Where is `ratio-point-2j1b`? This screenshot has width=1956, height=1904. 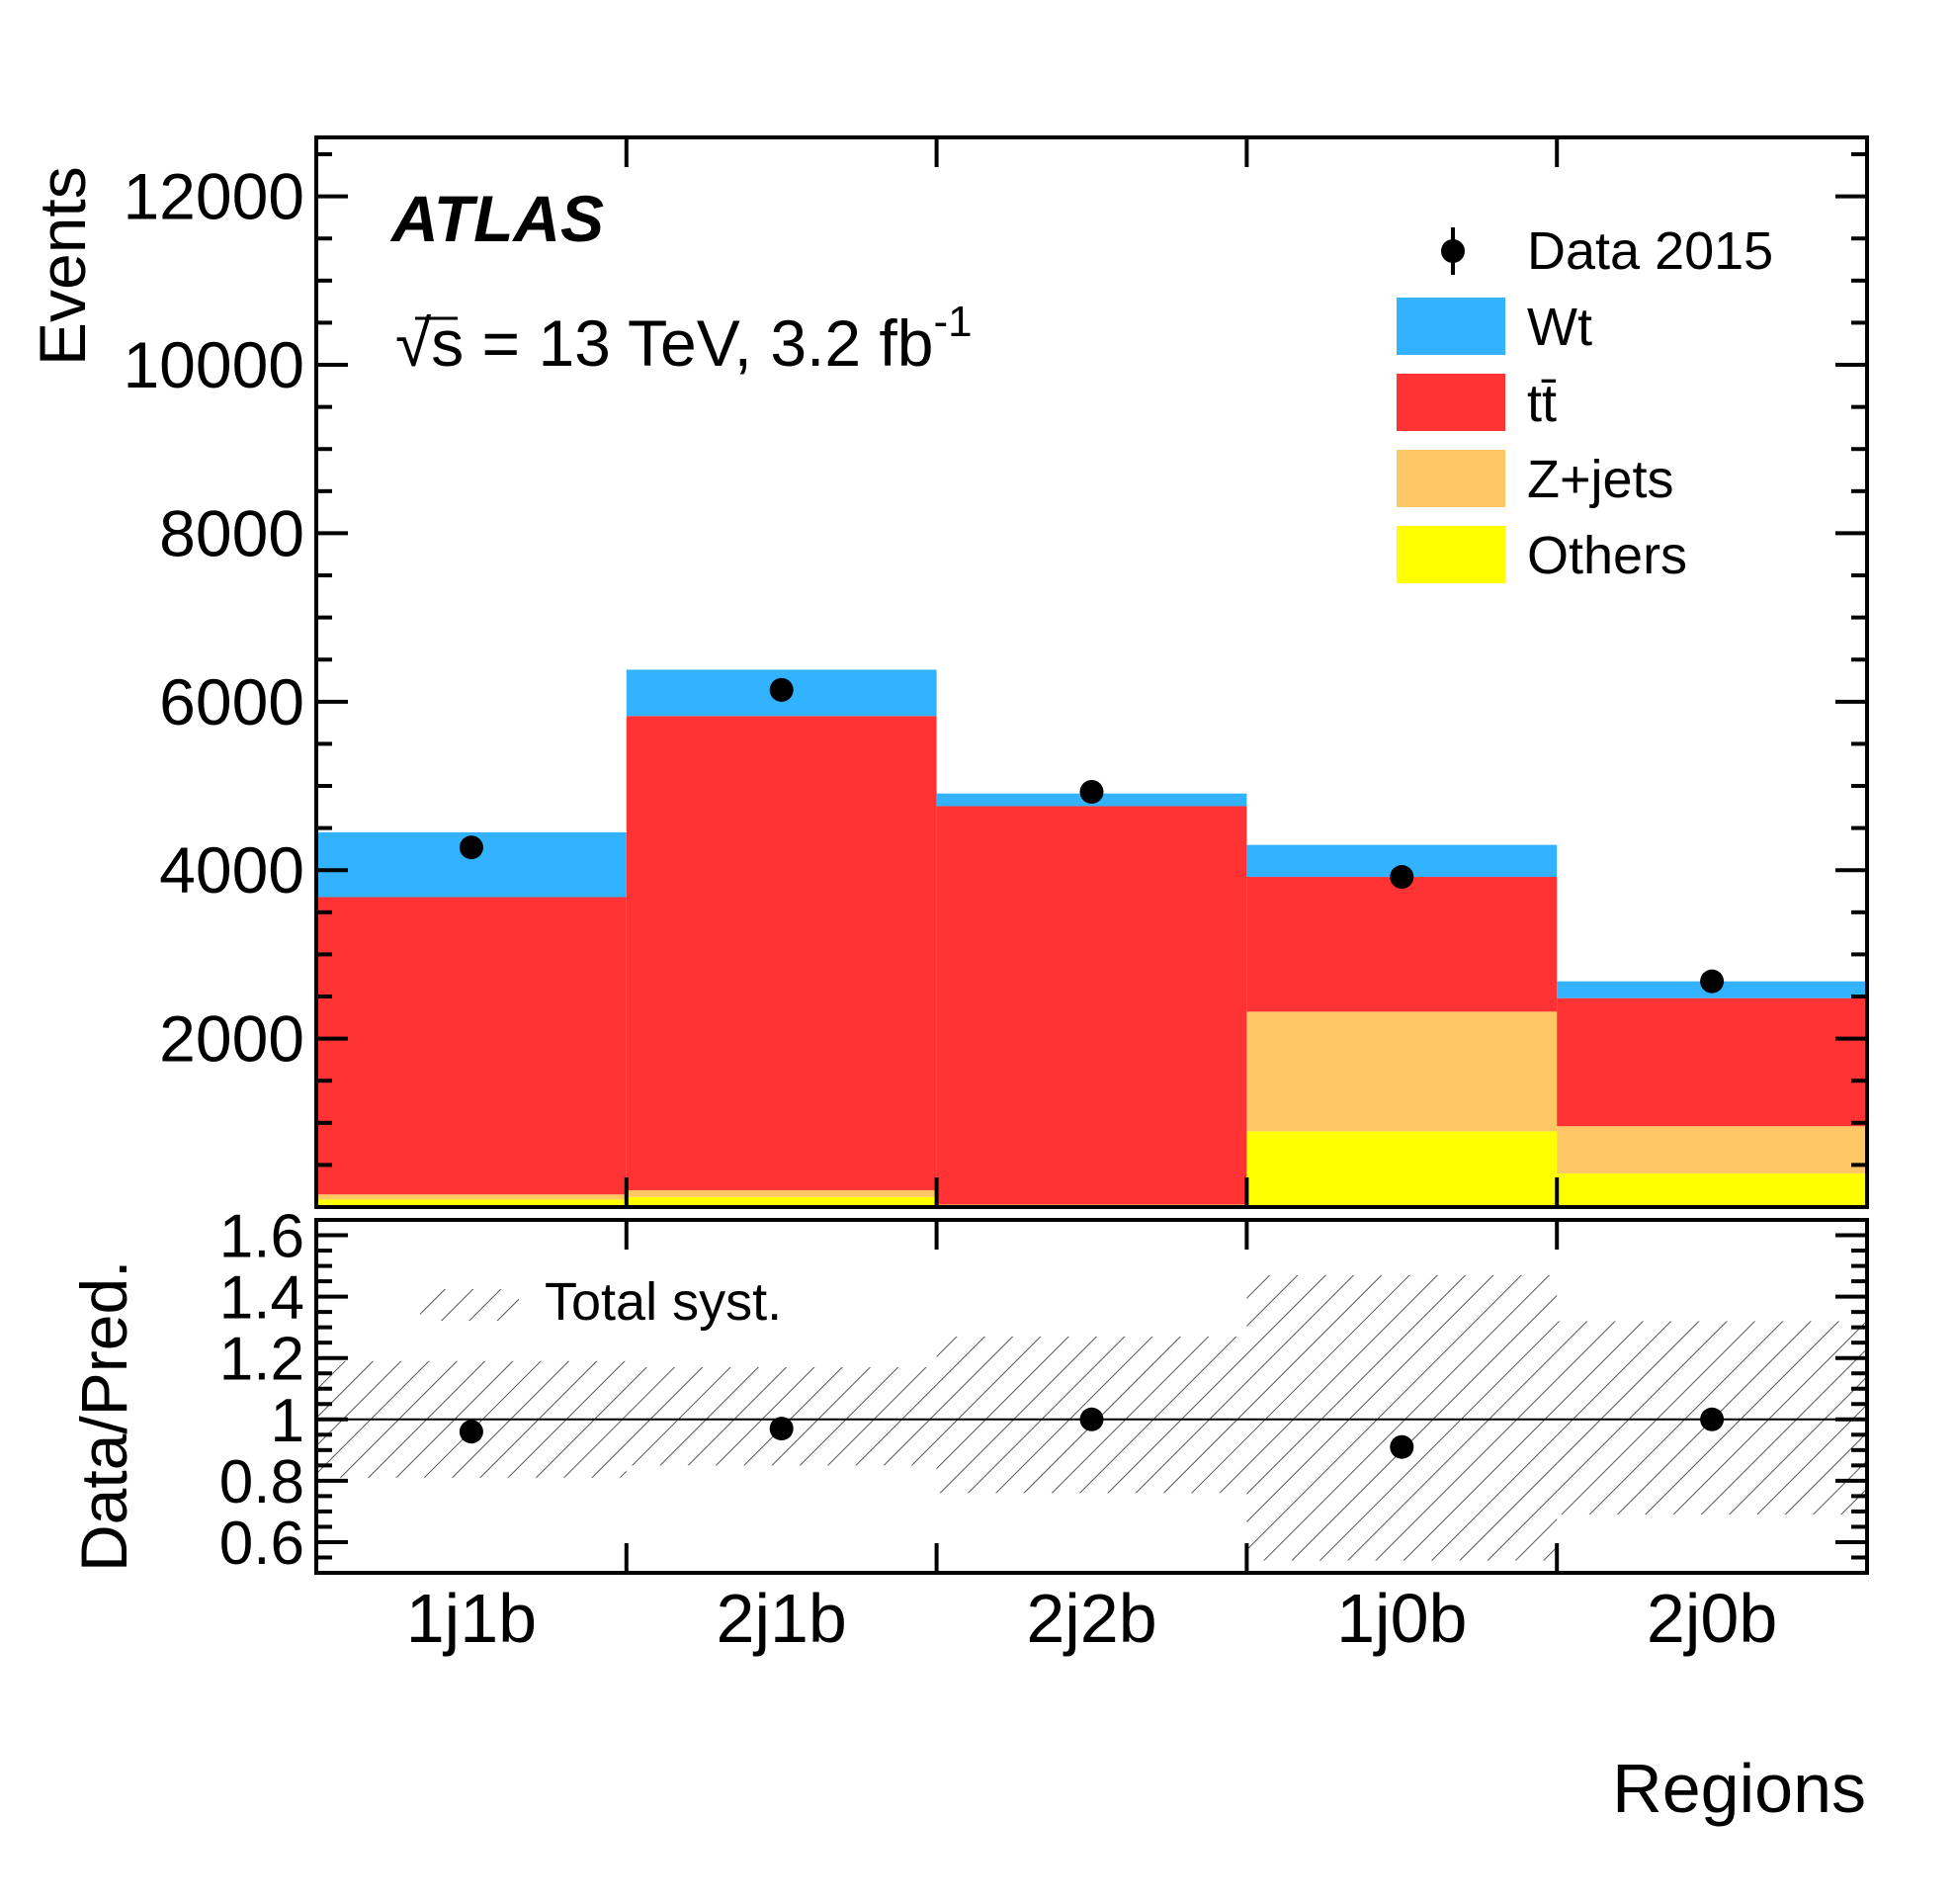
ratio-point-2j1b is located at coordinates (781, 1429).